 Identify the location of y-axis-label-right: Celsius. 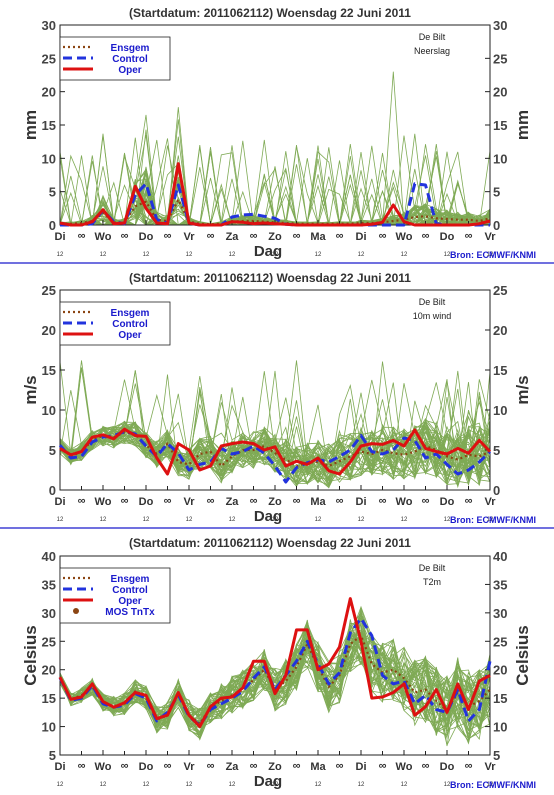
(522, 655).